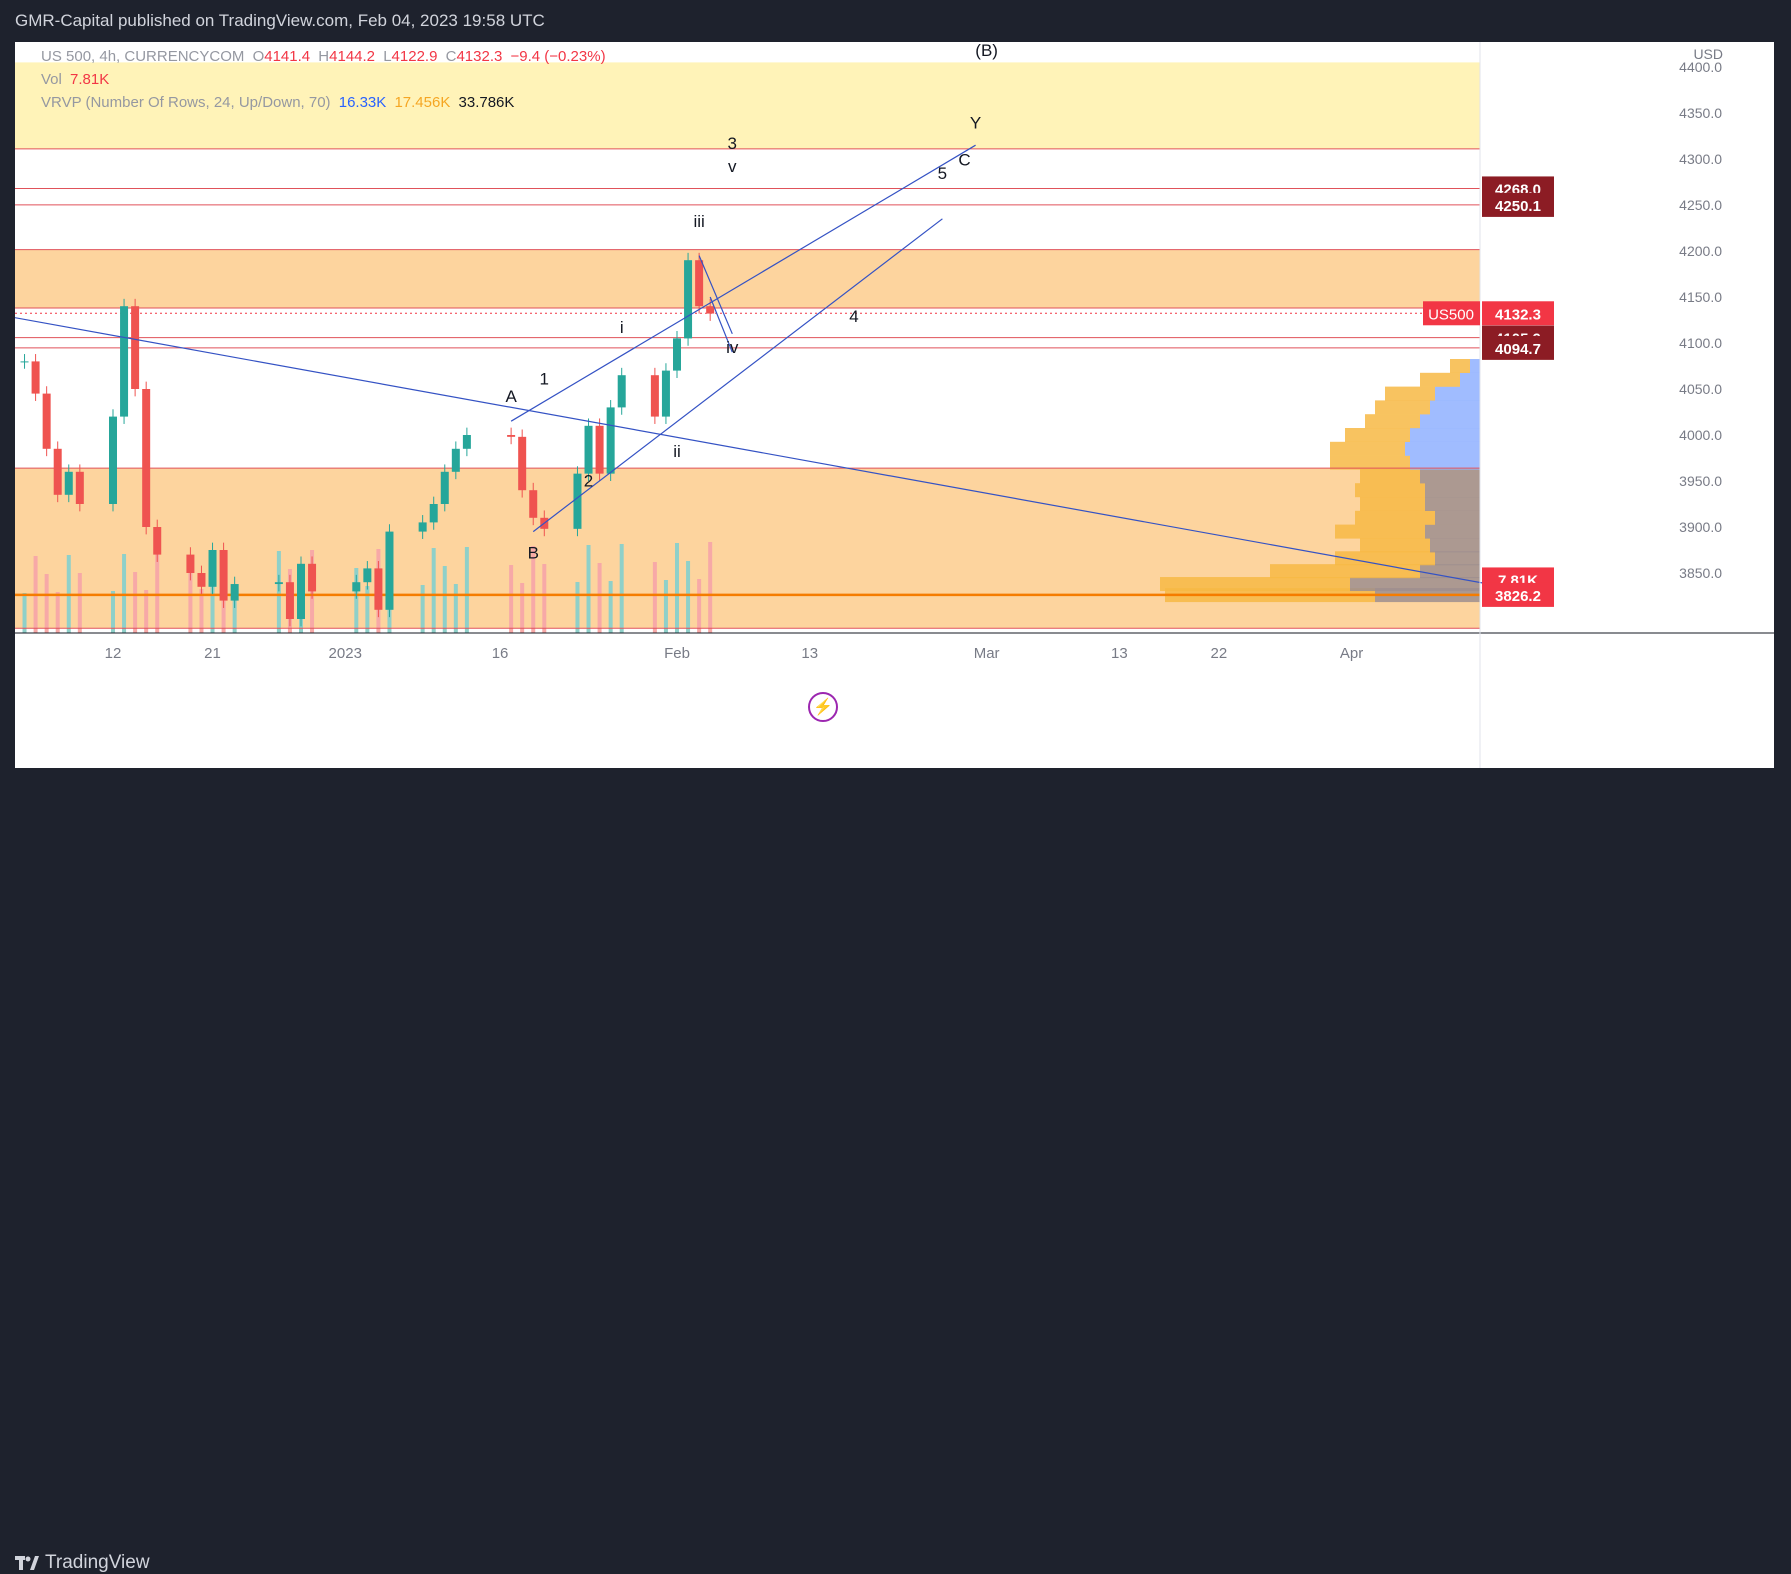 This screenshot has height=1574, width=1791. What do you see at coordinates (451, 56) in the screenshot?
I see `close-label: C` at bounding box center [451, 56].